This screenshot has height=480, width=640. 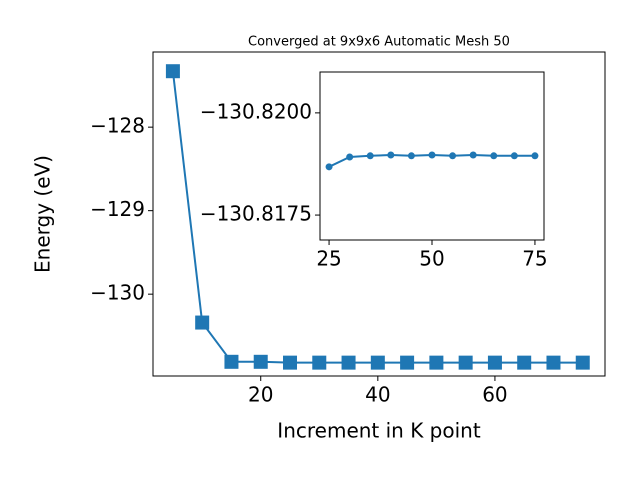 I want to click on y-tick-label: −130, so click(x=117, y=293).